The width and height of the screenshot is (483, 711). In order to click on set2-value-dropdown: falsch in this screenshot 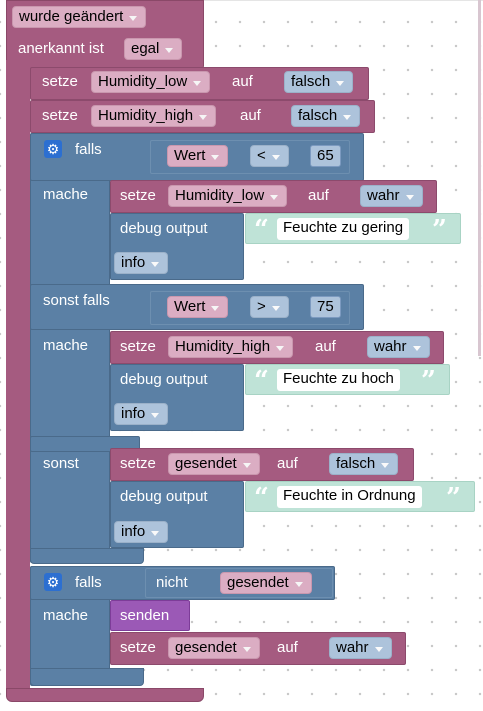, I will do `click(326, 116)`.